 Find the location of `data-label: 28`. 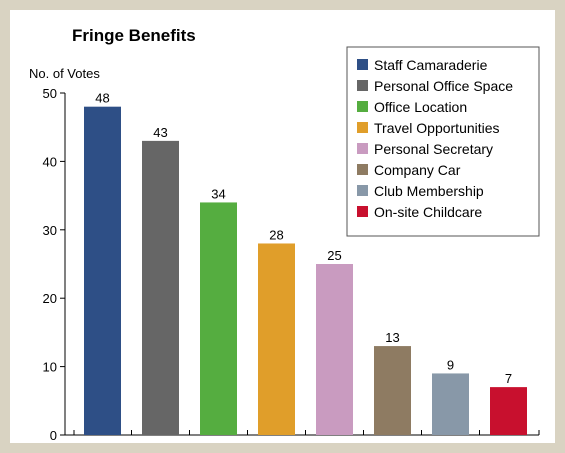

data-label: 28 is located at coordinates (276, 234).